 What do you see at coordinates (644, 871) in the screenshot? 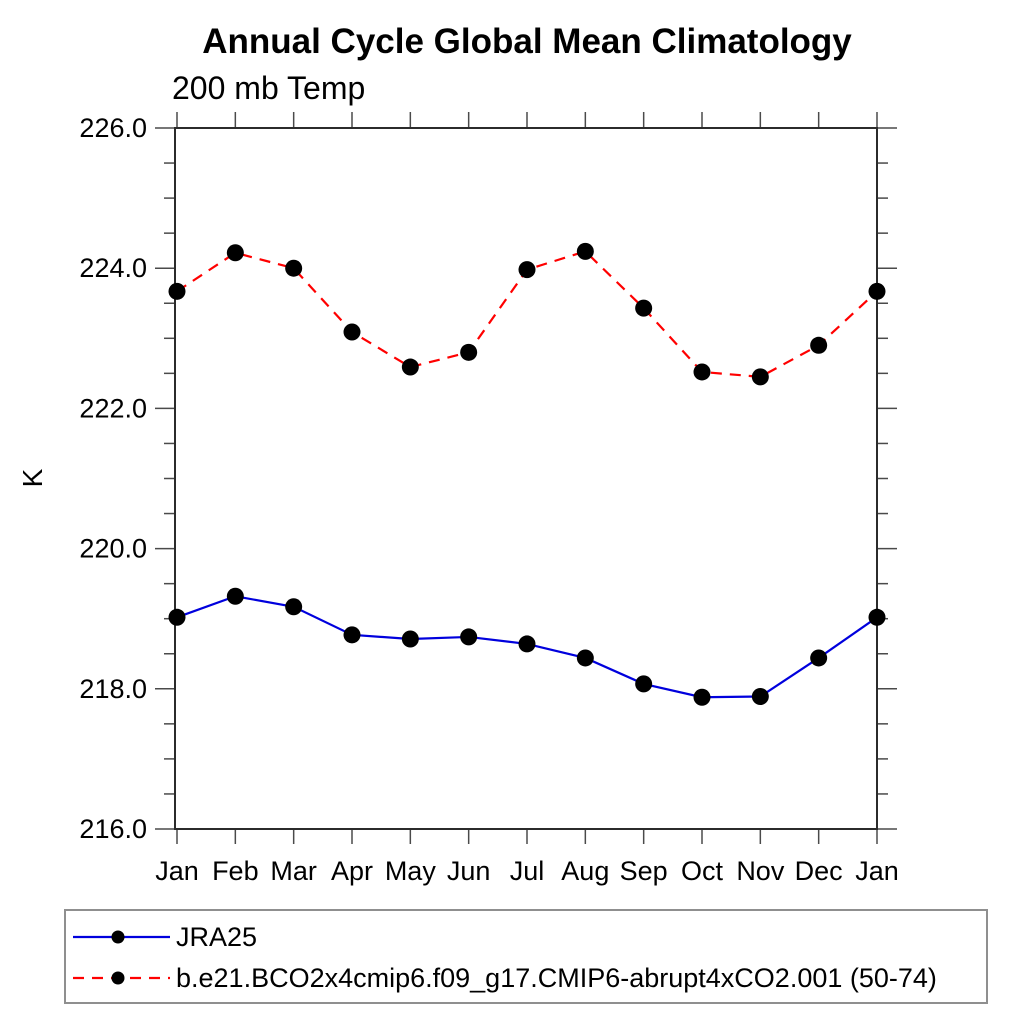
I see `x-tick-label: Sep` at bounding box center [644, 871].